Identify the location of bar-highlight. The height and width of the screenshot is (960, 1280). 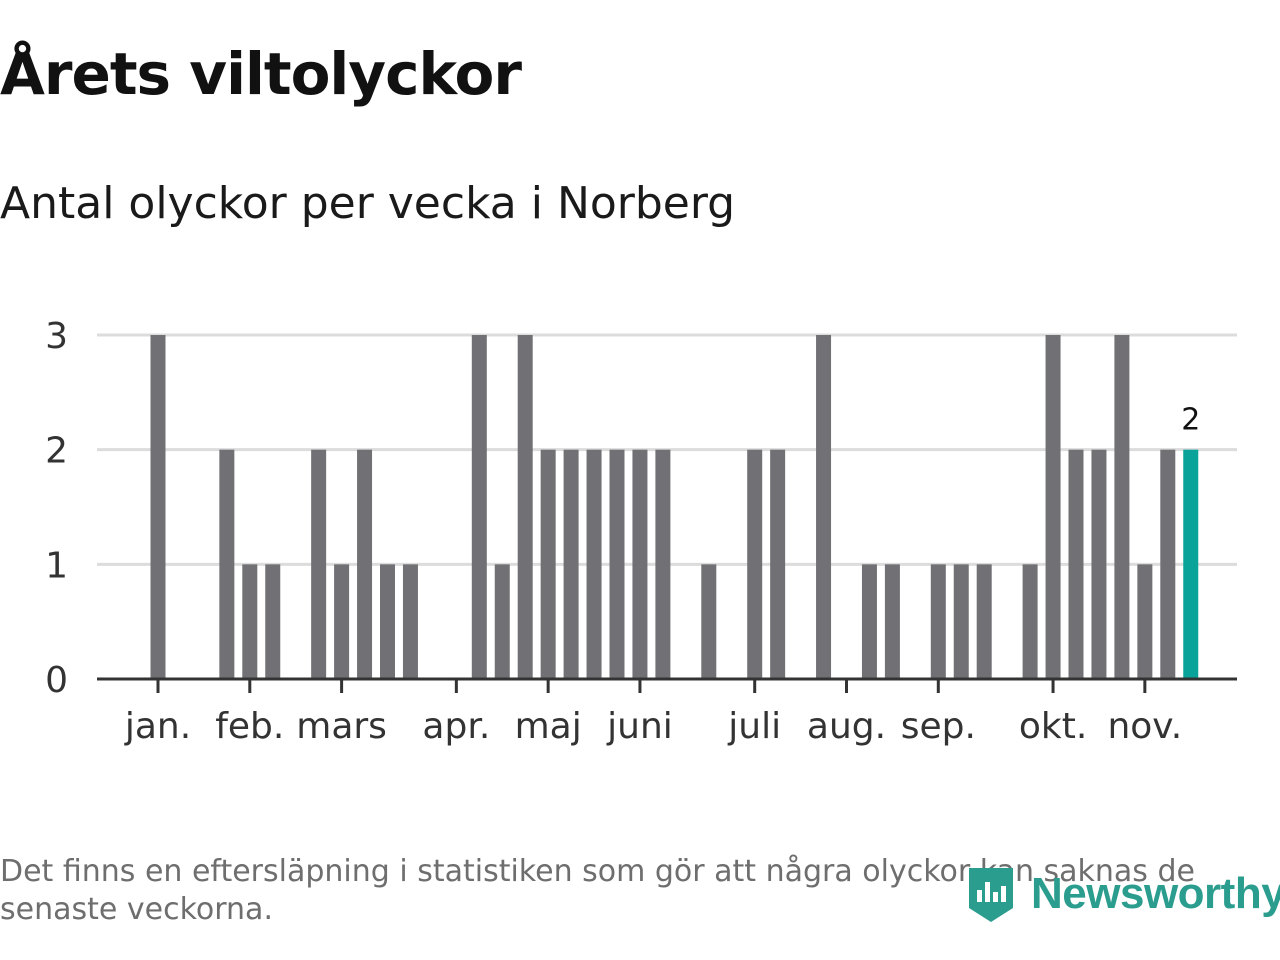
(1191, 564).